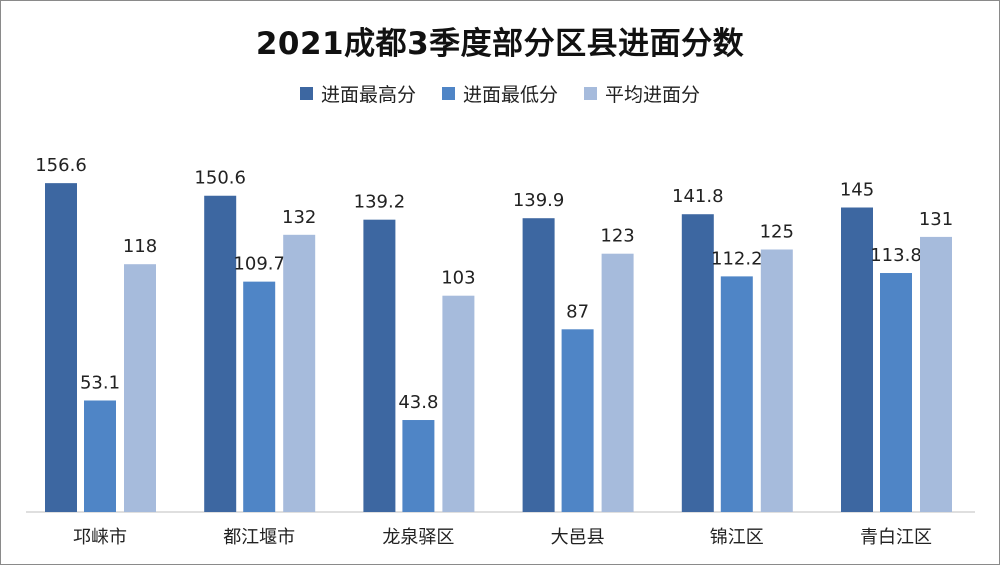 The image size is (1000, 565). Describe the element at coordinates (259, 264) in the screenshot. I see `data-label-1-1: 109.7` at that location.